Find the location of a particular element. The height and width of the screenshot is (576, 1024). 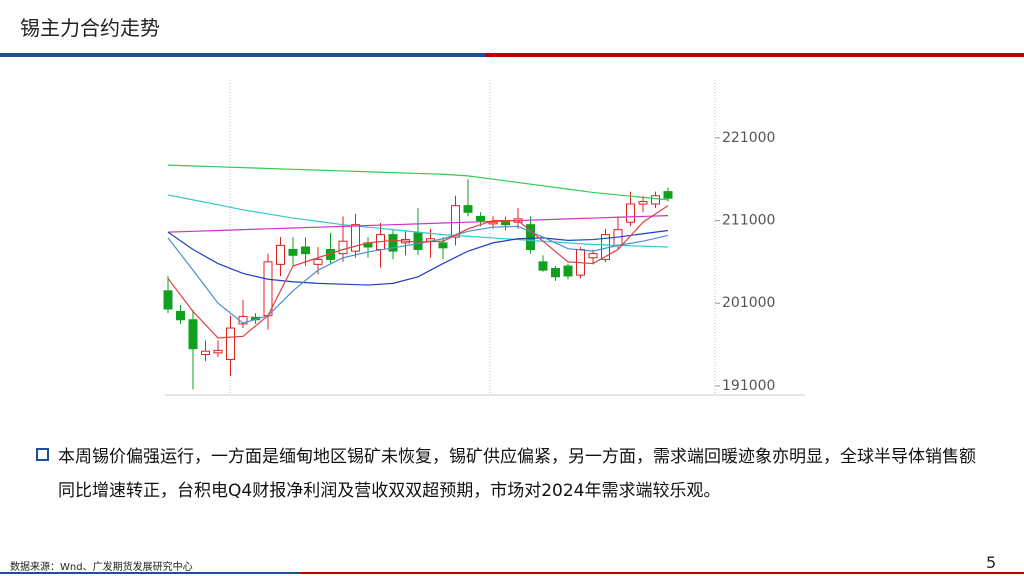

page-number: 5 is located at coordinates (991, 562).